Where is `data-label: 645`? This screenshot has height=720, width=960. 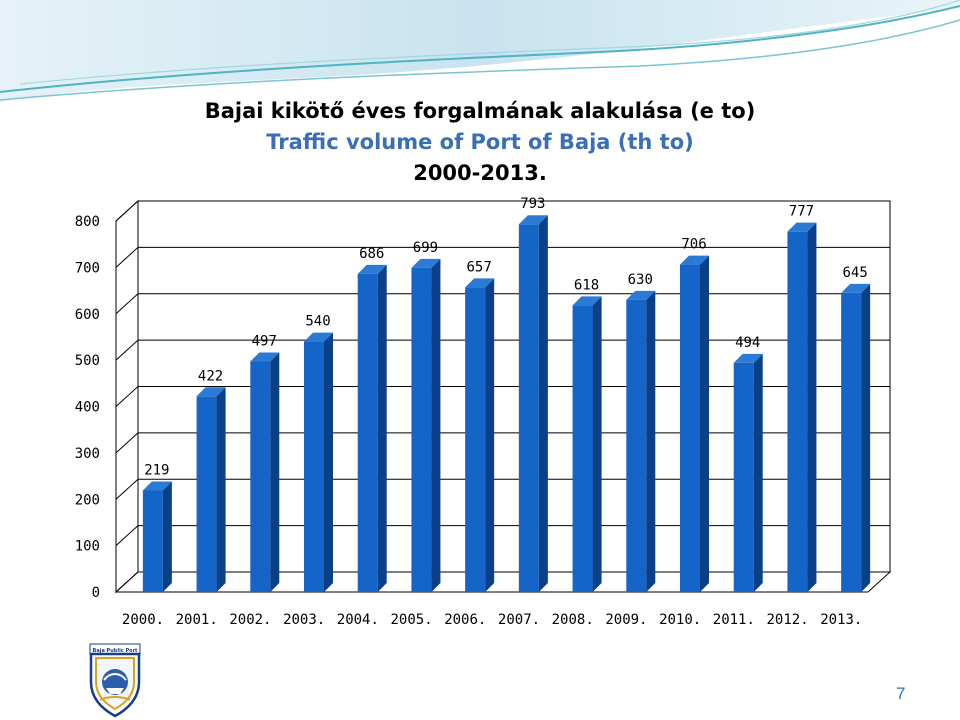 data-label: 645 is located at coordinates (854, 273).